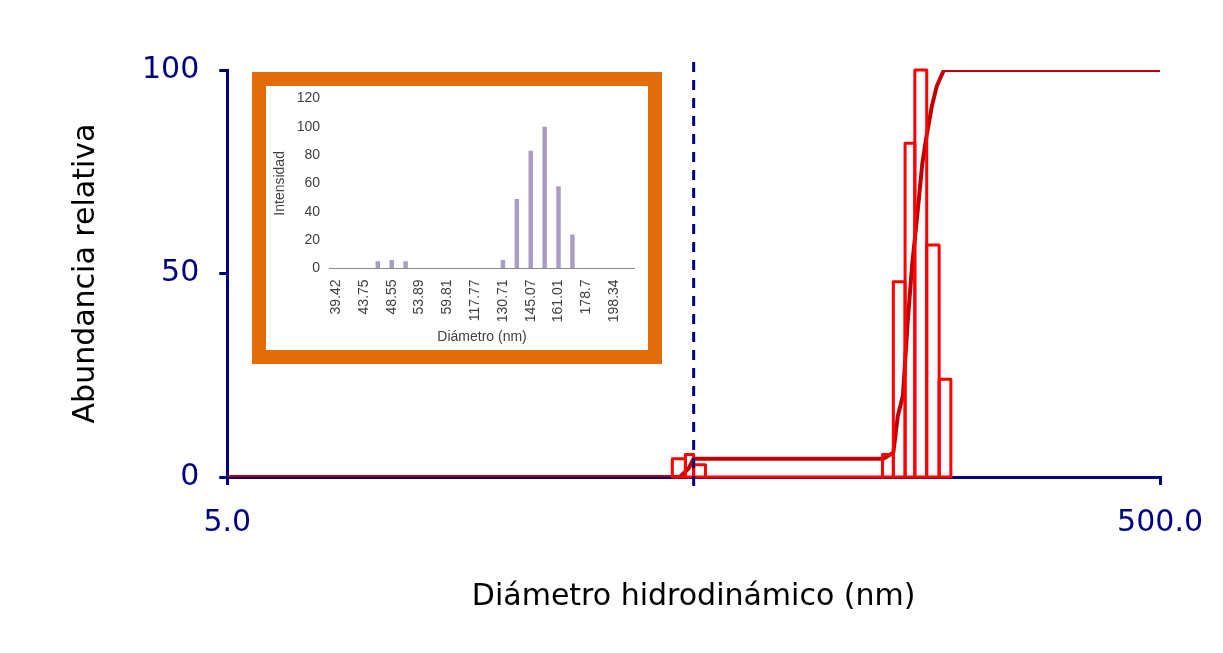 The width and height of the screenshot is (1223, 653). What do you see at coordinates (362, 297) in the screenshot?
I see `x-tick-label: 43.75` at bounding box center [362, 297].